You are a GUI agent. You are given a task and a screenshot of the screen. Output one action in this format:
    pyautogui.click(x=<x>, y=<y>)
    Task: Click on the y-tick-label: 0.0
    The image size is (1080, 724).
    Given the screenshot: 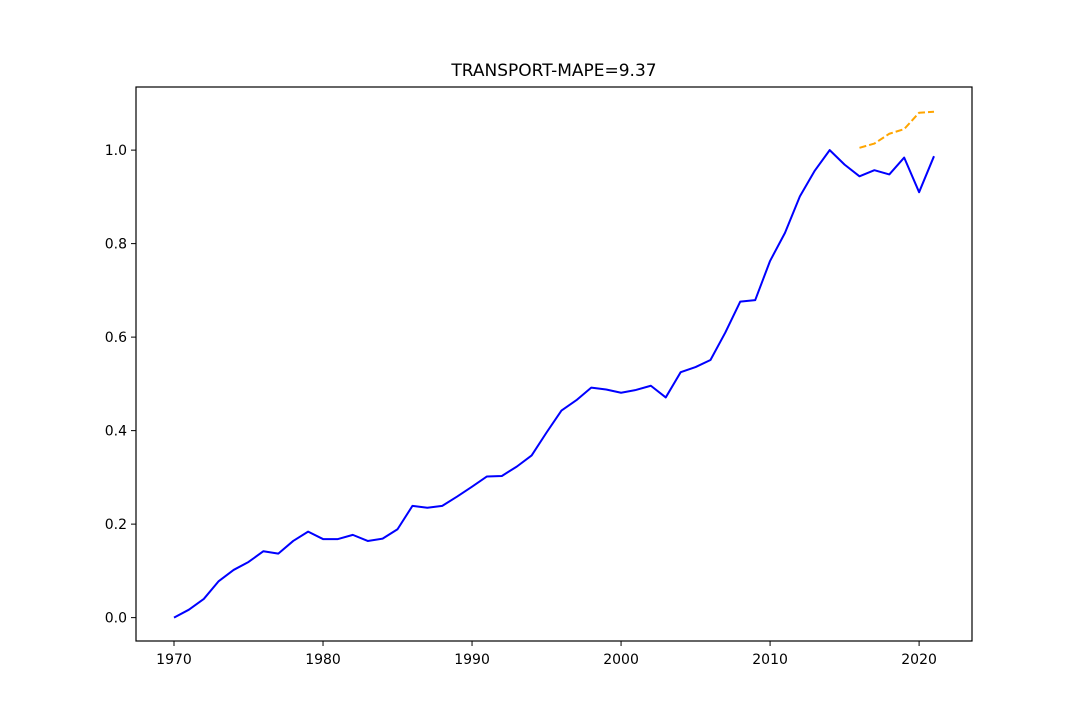 What is the action you would take?
    pyautogui.click(x=116, y=619)
    